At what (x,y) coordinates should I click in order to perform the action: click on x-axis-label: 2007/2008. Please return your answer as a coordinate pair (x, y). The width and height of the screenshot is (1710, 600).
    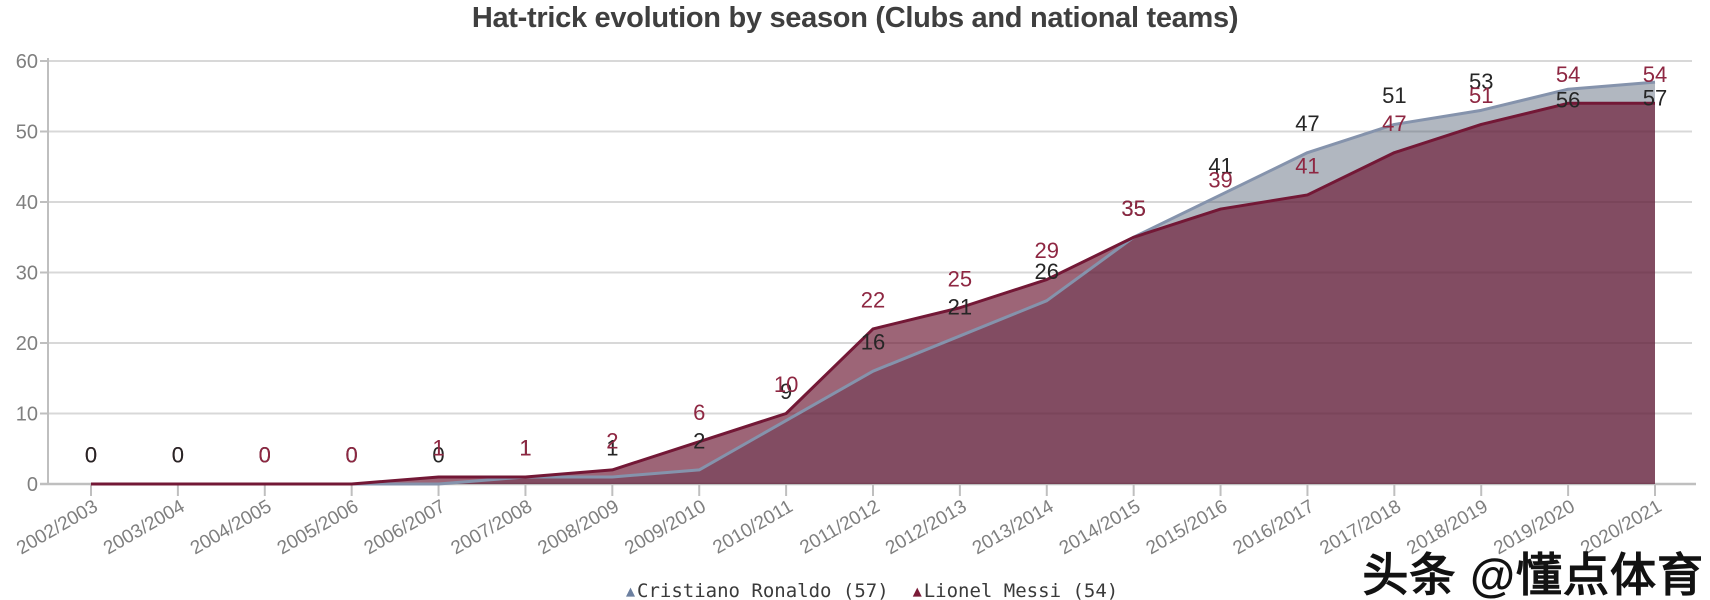
    Looking at the image, I should click on (492, 527).